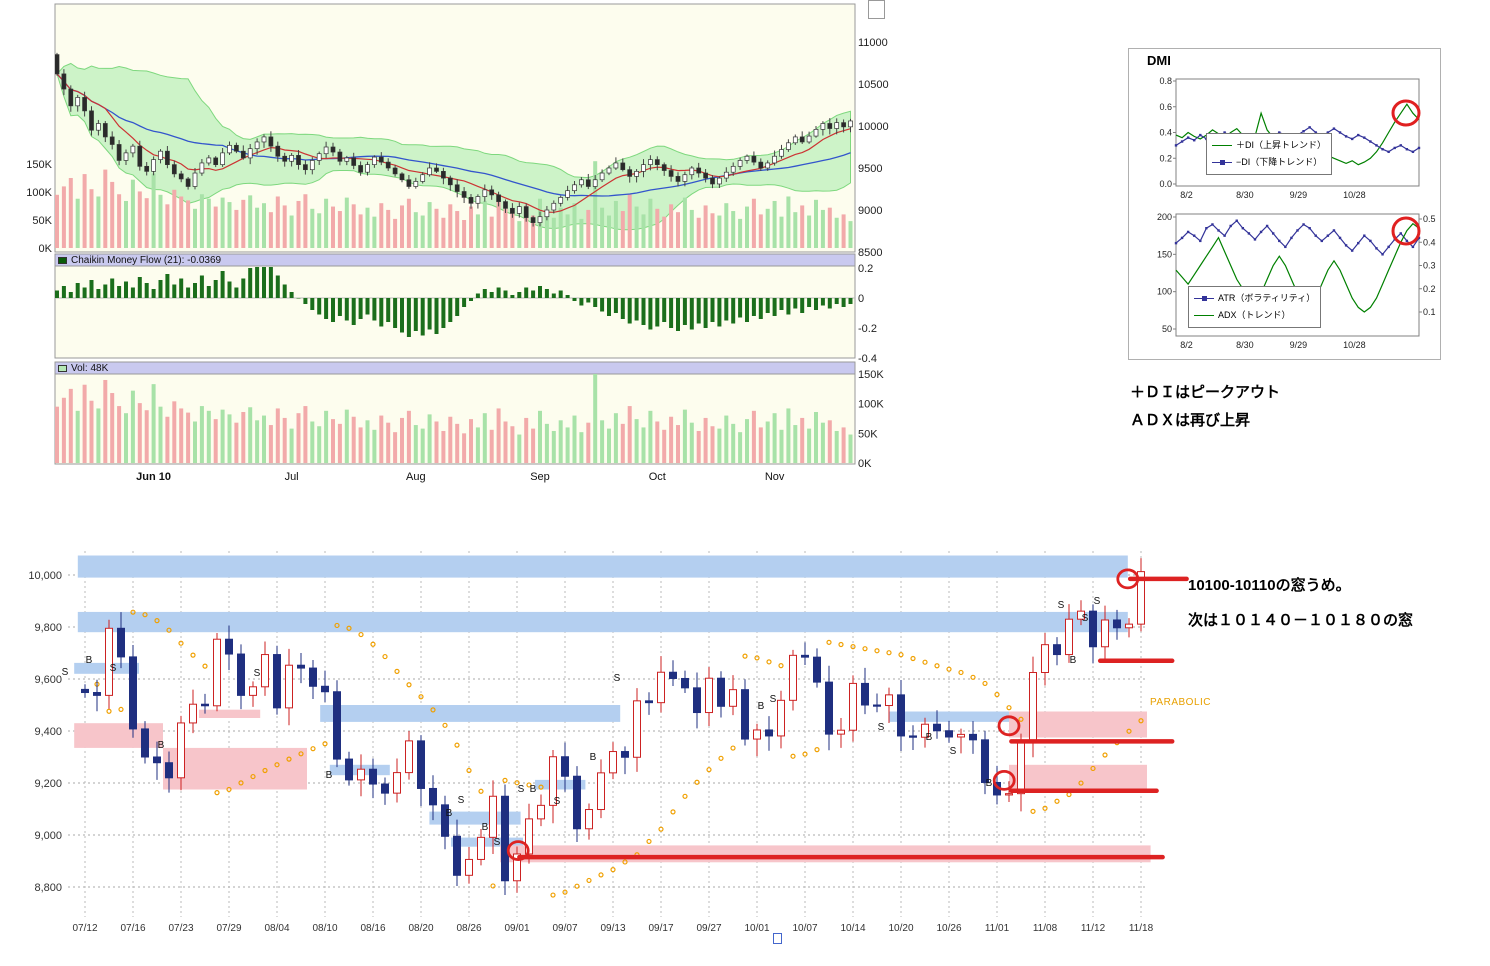 The height and width of the screenshot is (966, 1490). What do you see at coordinates (1164, 217) in the screenshot?
I see `svg-text: 200` at bounding box center [1164, 217].